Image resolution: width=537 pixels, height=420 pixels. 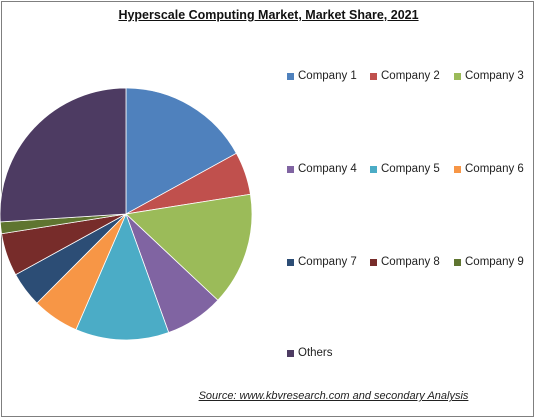 What do you see at coordinates (494, 262) in the screenshot?
I see `legend-label: Company 9` at bounding box center [494, 262].